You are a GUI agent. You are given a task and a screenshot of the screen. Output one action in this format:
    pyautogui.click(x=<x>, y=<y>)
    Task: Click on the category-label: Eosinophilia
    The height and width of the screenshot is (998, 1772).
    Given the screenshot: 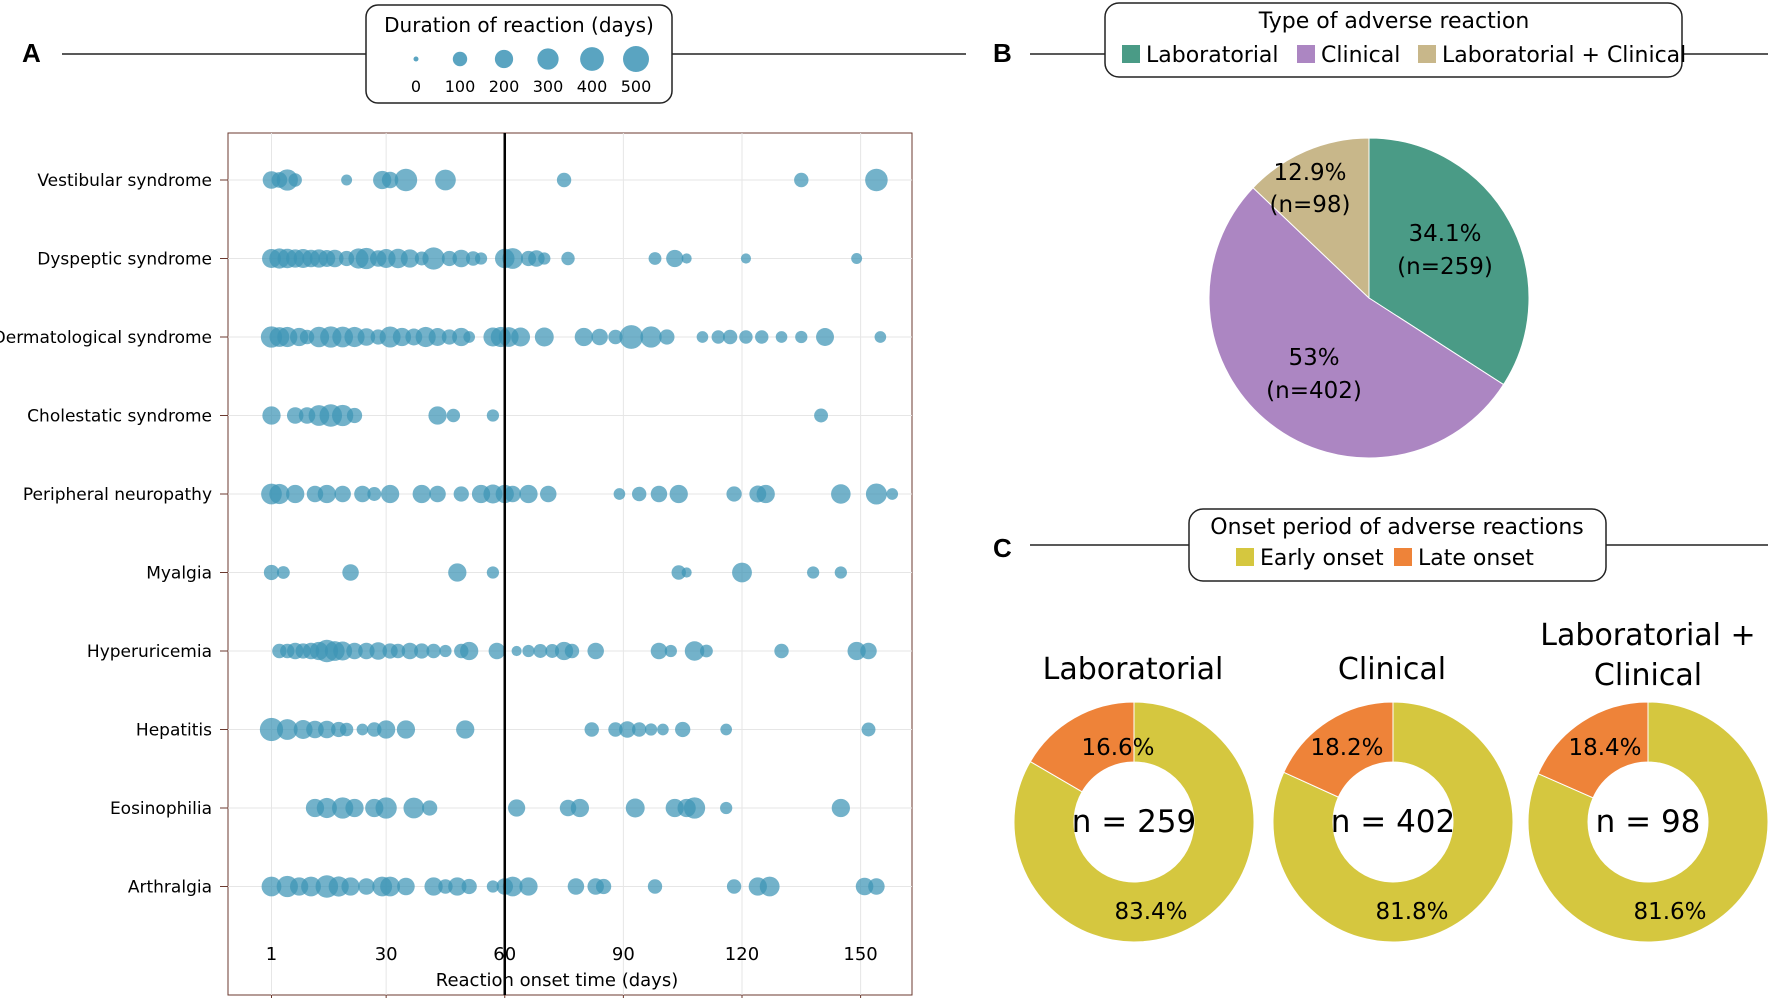 What is the action you would take?
    pyautogui.click(x=161, y=809)
    